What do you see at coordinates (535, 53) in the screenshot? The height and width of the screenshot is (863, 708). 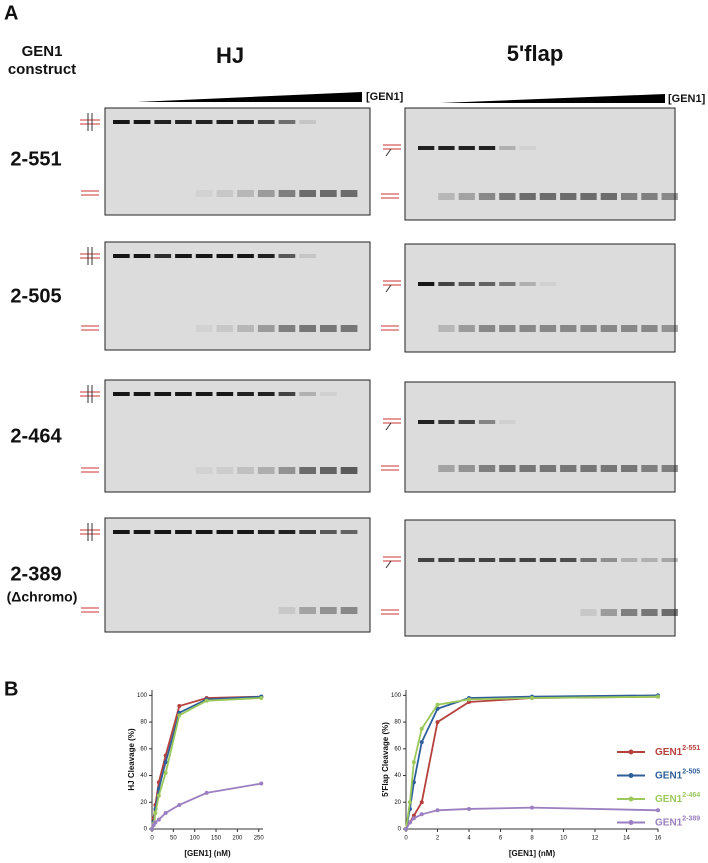 I see `gel-title: 5'flap` at bounding box center [535, 53].